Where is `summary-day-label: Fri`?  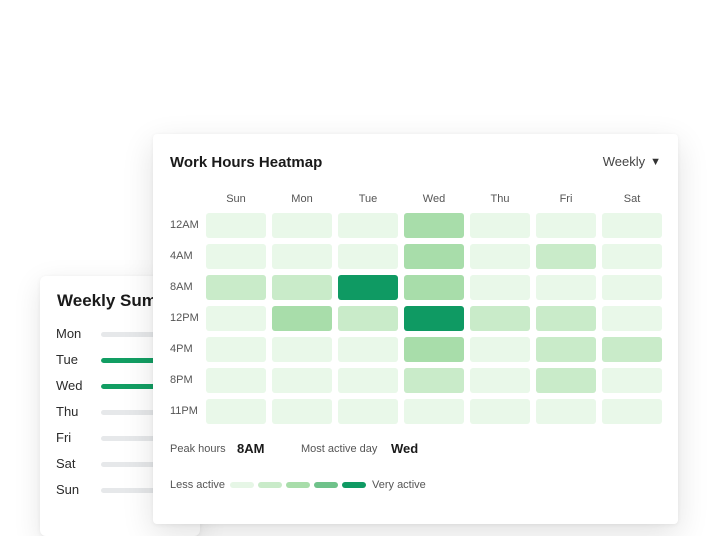
summary-day-label: Fri is located at coordinates (64, 437).